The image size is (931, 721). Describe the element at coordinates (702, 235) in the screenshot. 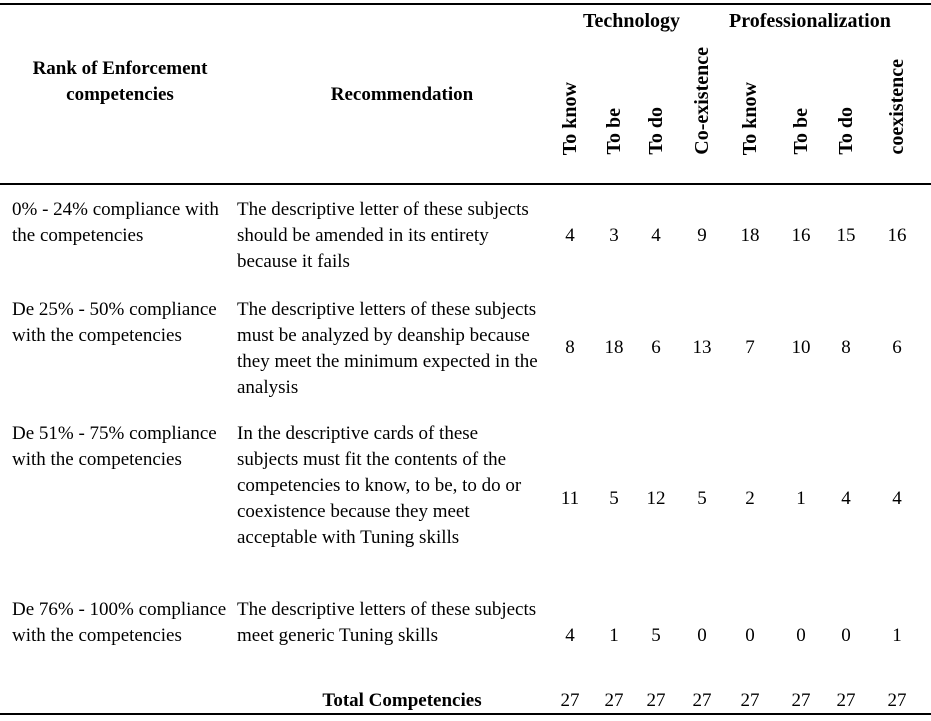

I see `value-cell: 9` at that location.